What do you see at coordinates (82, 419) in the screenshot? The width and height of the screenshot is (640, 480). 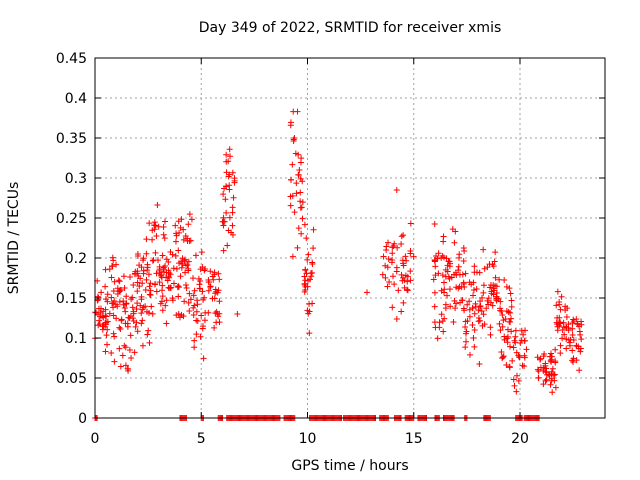 I see `y-tick-label: 0` at bounding box center [82, 419].